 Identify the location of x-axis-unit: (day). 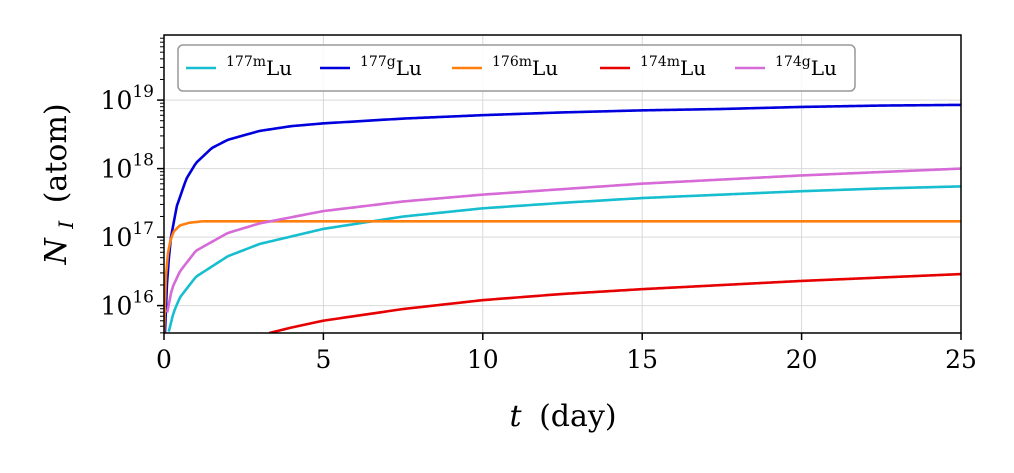
(577, 416).